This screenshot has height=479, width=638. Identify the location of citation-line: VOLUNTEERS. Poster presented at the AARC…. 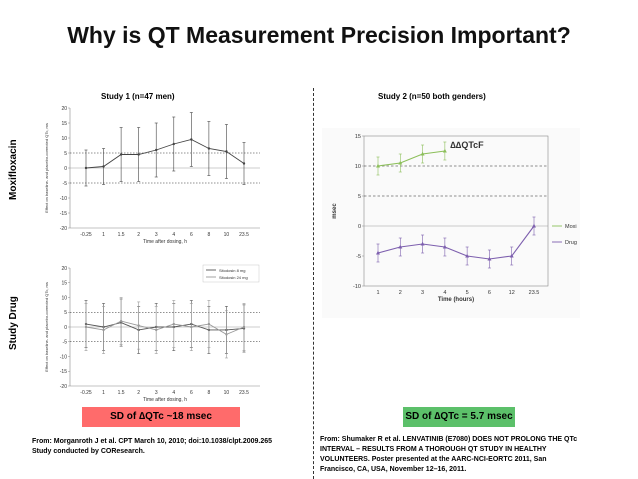
(433, 459).